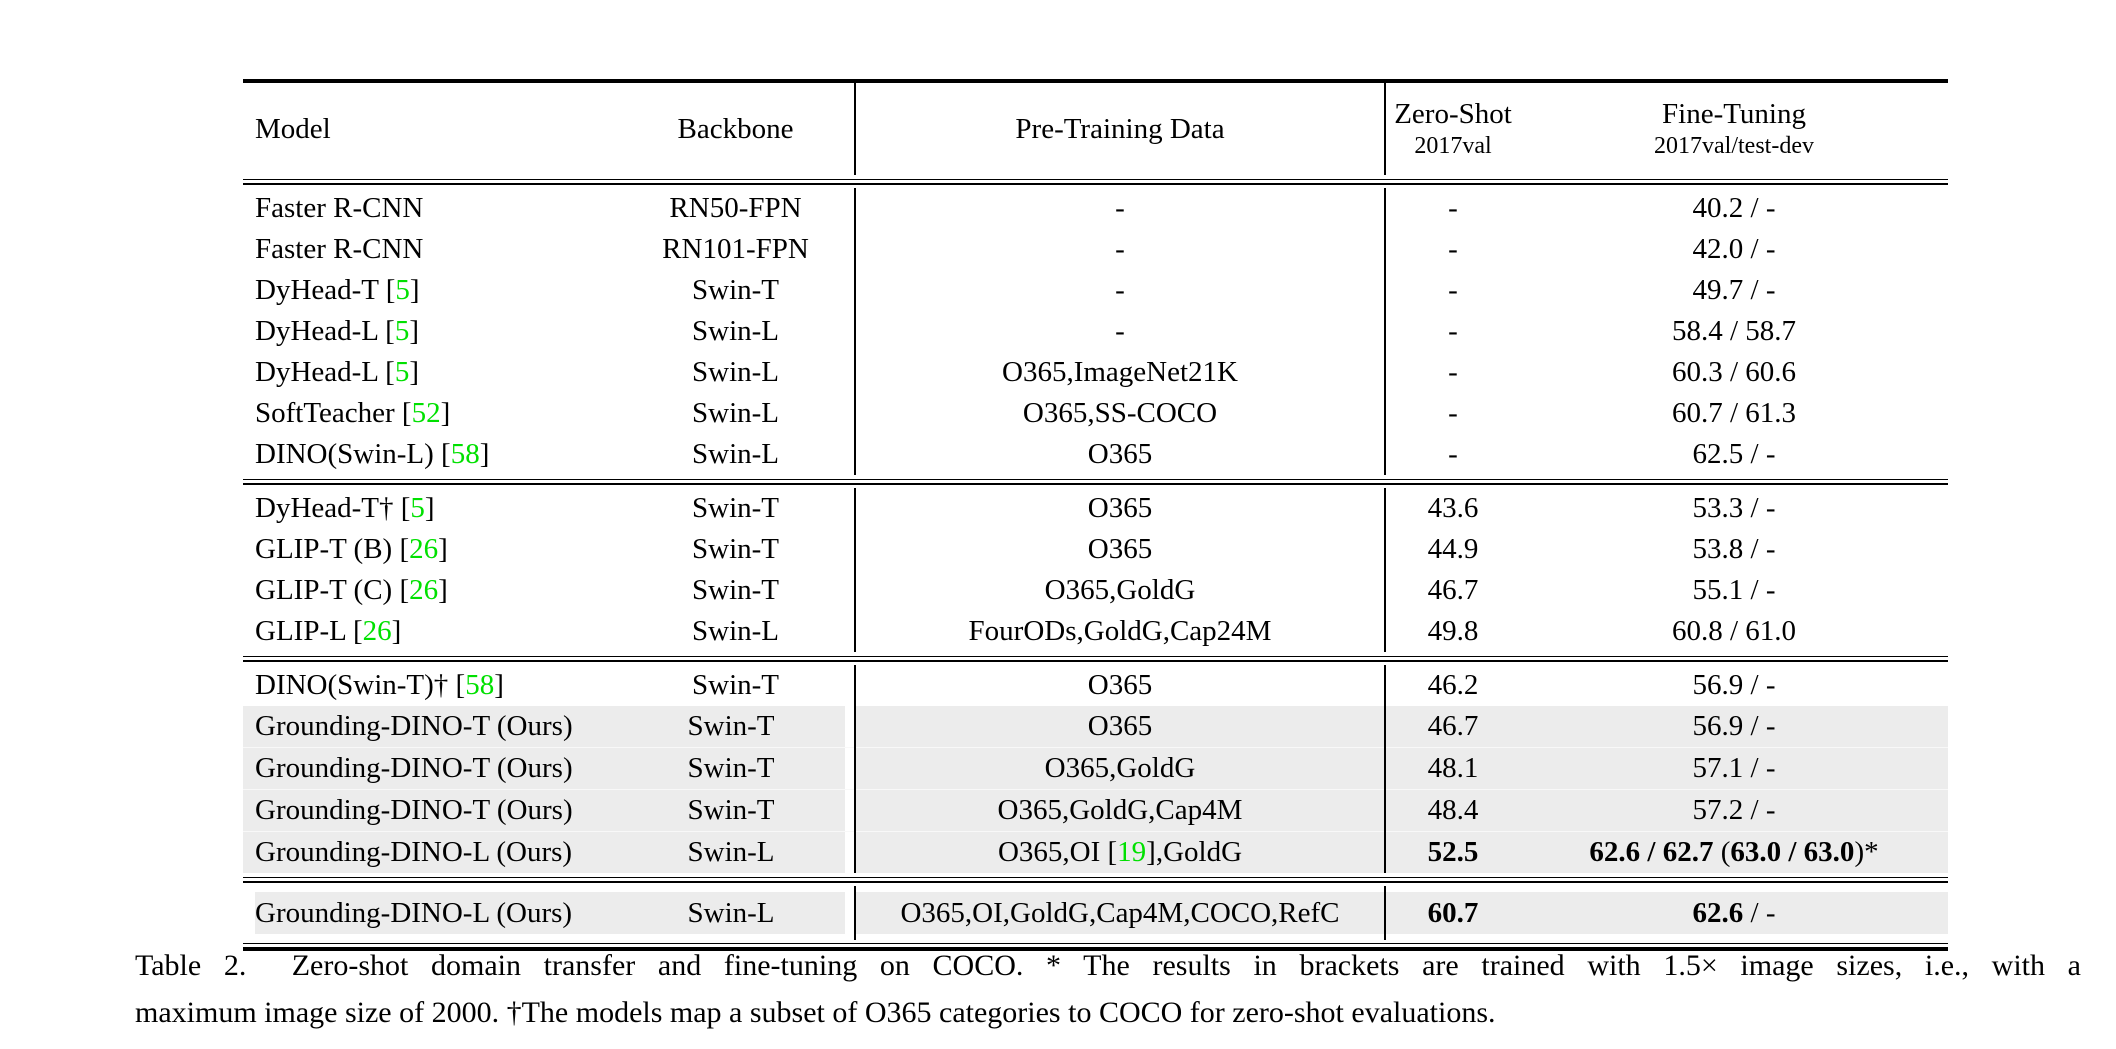 Image resolution: width=2116 pixels, height=1049 pixels. What do you see at coordinates (360, 685) in the screenshot?
I see `cell-text: DINO(Swin-T)† [` at bounding box center [360, 685].